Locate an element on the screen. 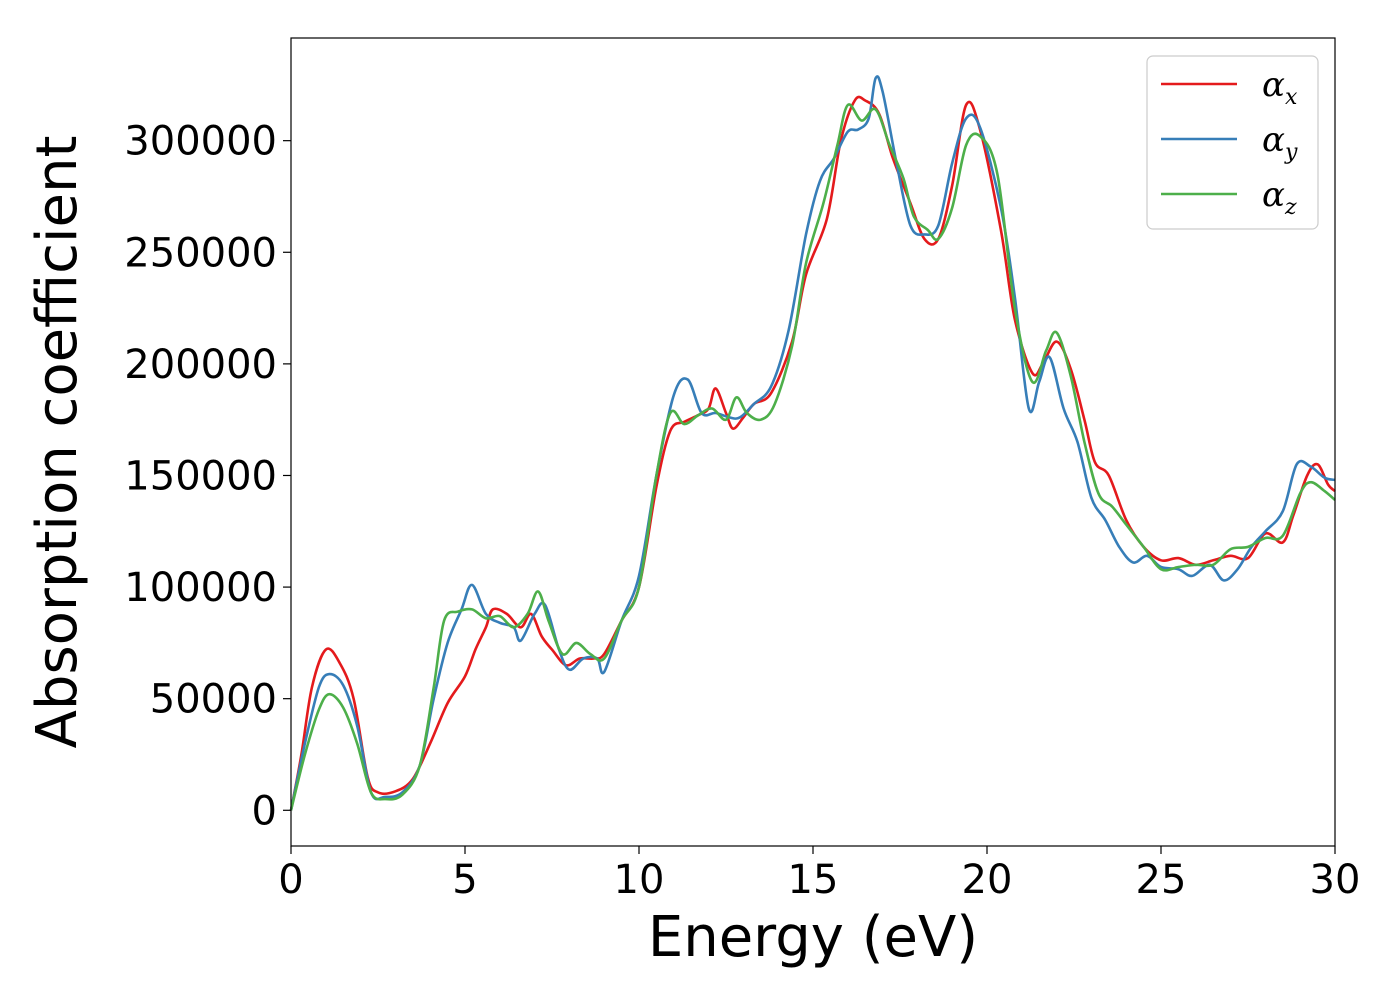 The image size is (1400, 1000). x-tick-label: 15 is located at coordinates (813, 880).